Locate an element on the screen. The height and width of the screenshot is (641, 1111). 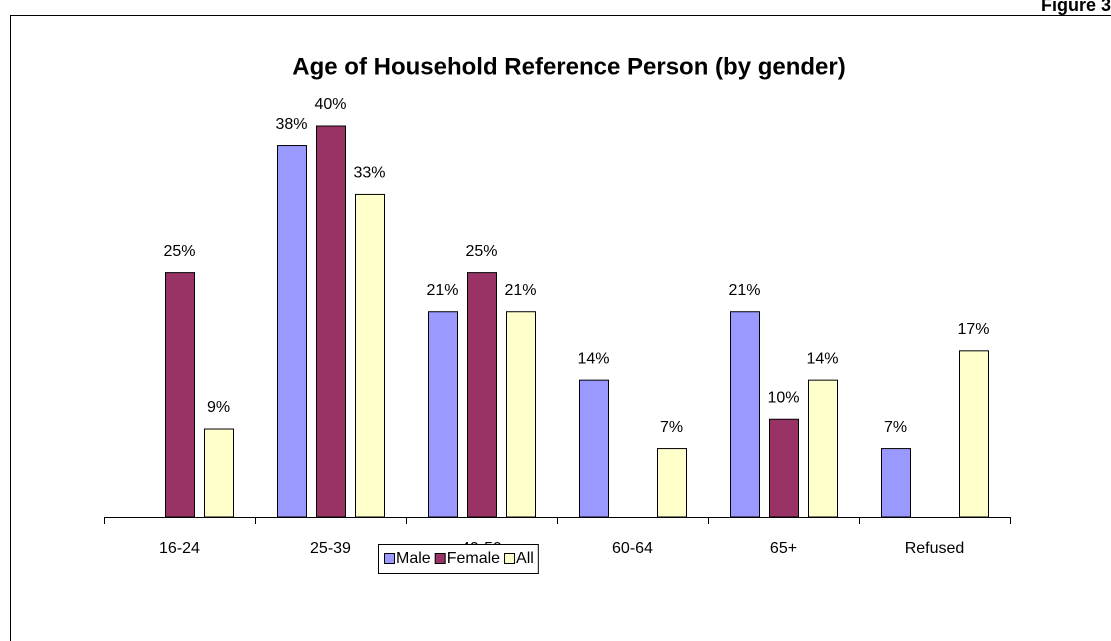
legend-label: Female is located at coordinates (473, 558).